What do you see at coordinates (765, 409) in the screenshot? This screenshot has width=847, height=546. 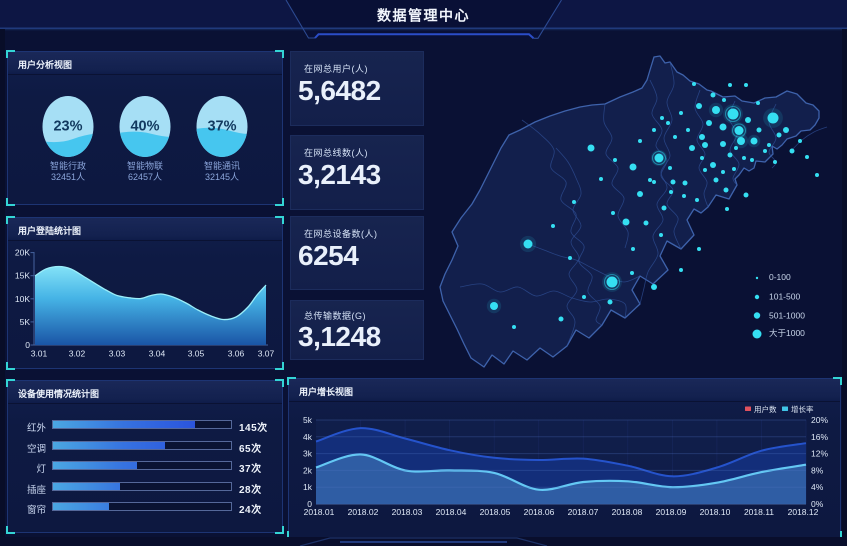 I see `svg-text: 用户数` at bounding box center [765, 409].